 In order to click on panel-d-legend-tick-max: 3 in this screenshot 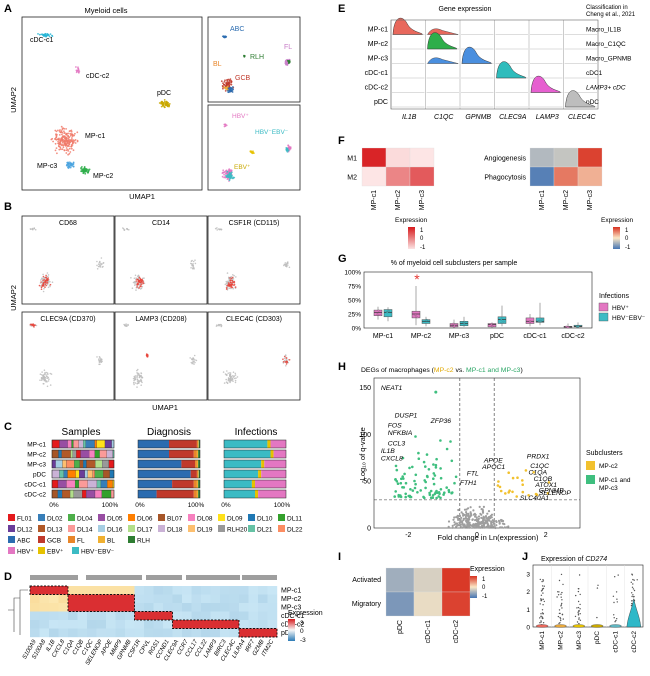, I will do `click(302, 623)`.